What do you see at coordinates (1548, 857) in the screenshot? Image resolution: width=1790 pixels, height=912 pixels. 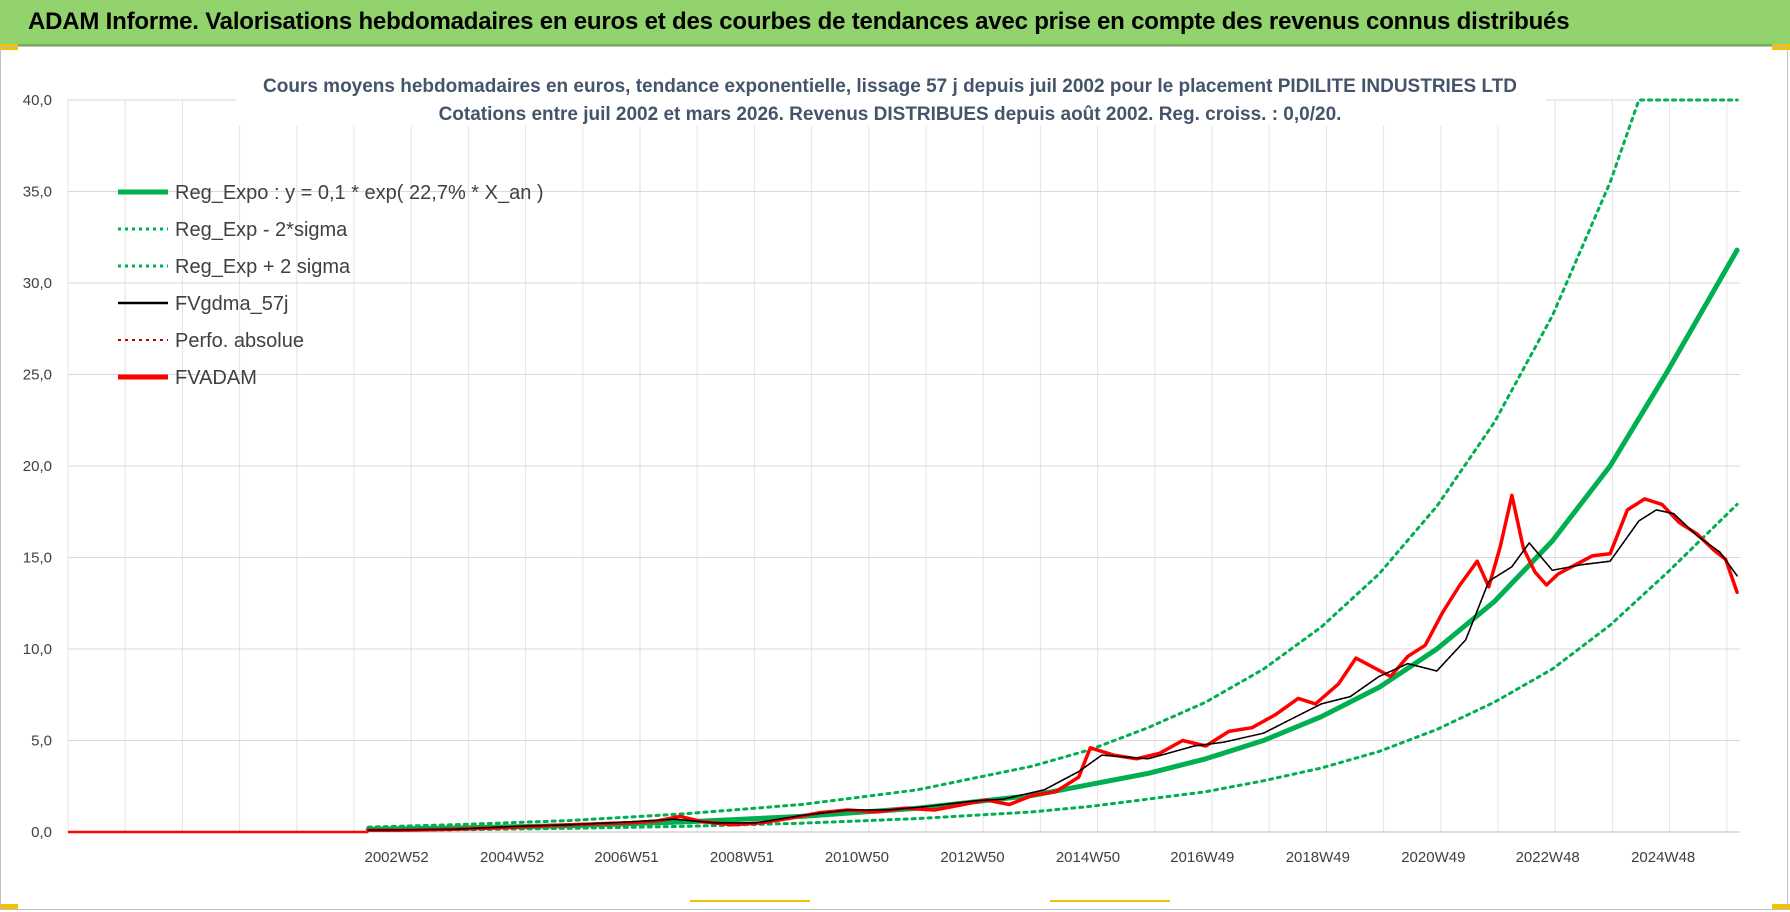 I see `x-tick-label: 2022W48` at bounding box center [1548, 857].